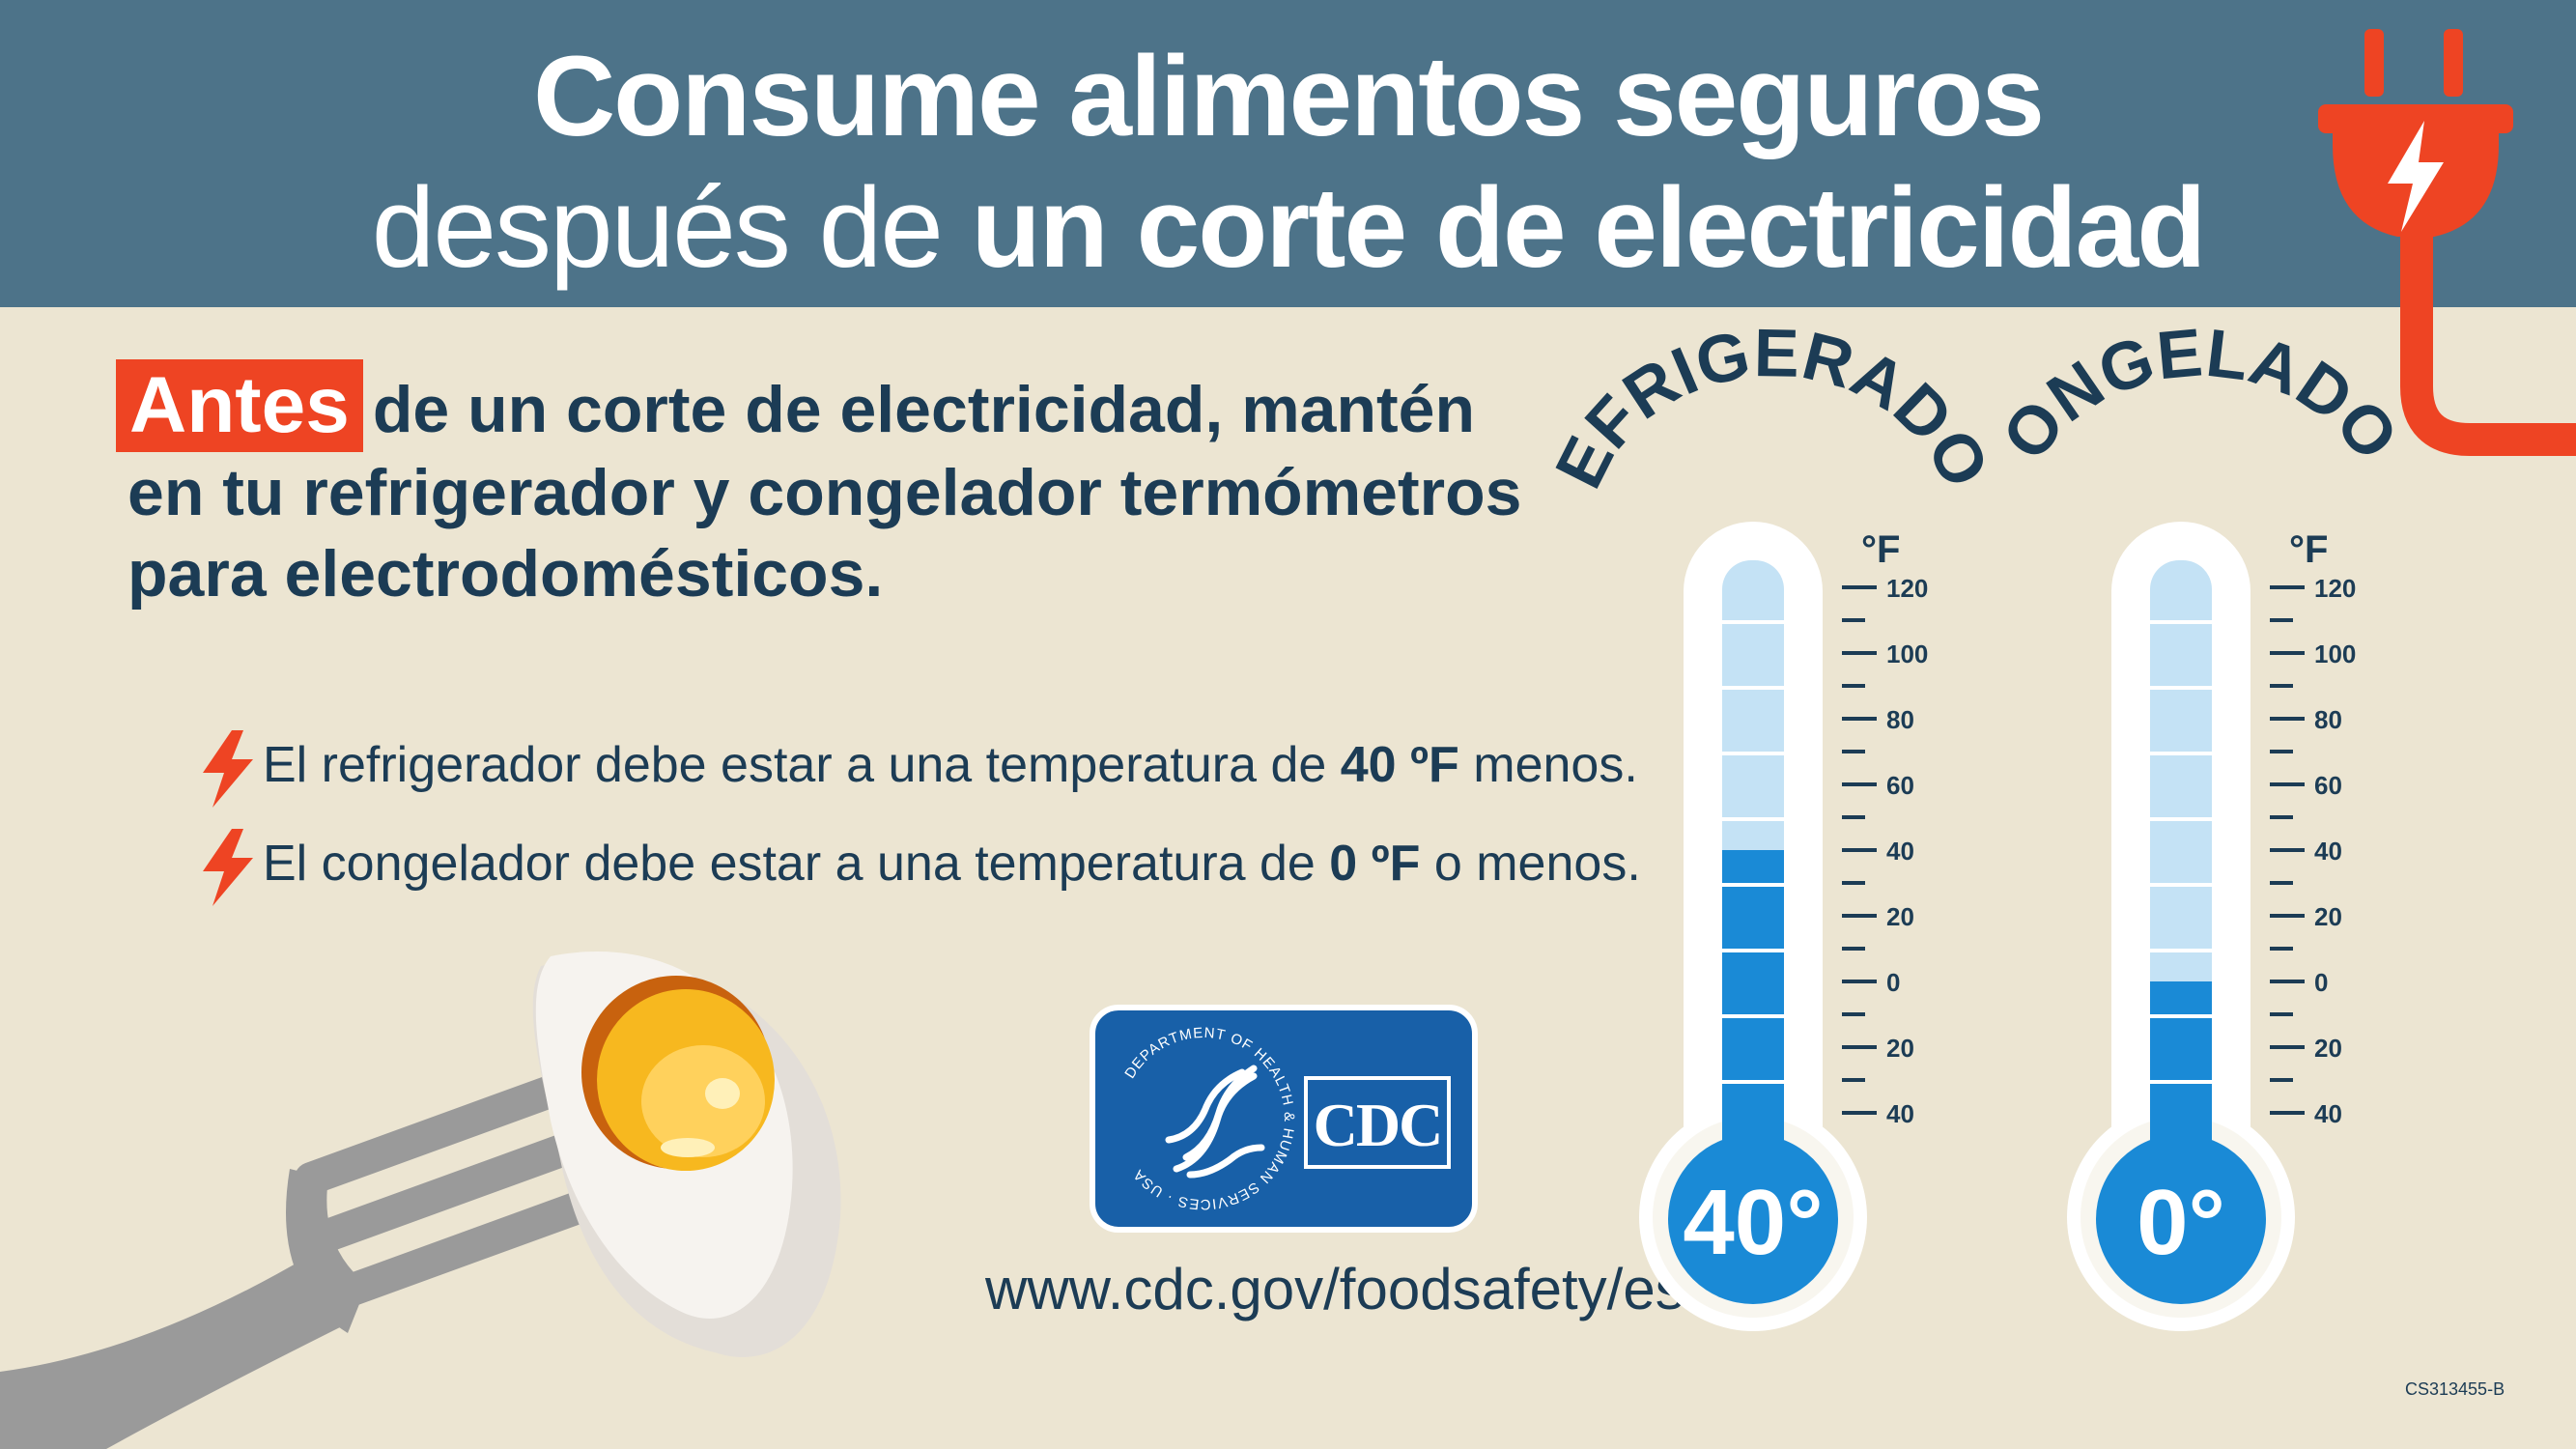  I want to click on cdc-wordmark: CDC, so click(1378, 1125).